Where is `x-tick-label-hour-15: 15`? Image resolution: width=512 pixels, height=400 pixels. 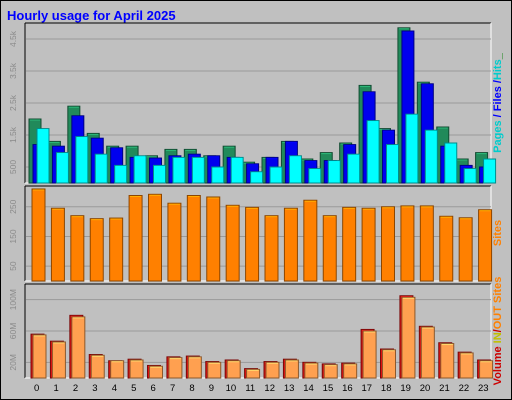 x-tick-label-hour-15: 15 is located at coordinates (328, 388).